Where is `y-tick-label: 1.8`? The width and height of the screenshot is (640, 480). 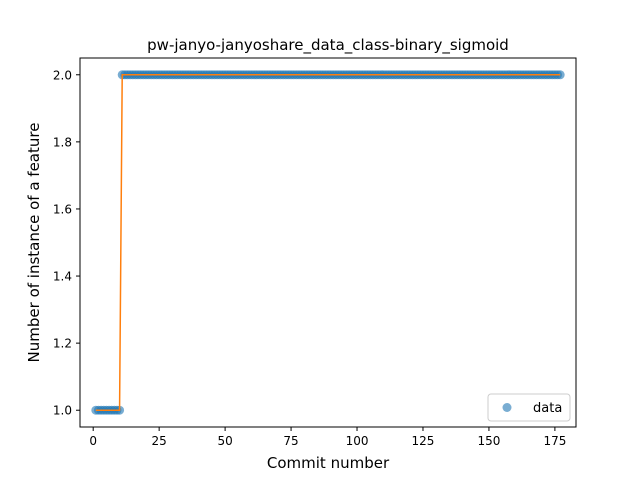 y-tick-label: 1.8 is located at coordinates (62, 142).